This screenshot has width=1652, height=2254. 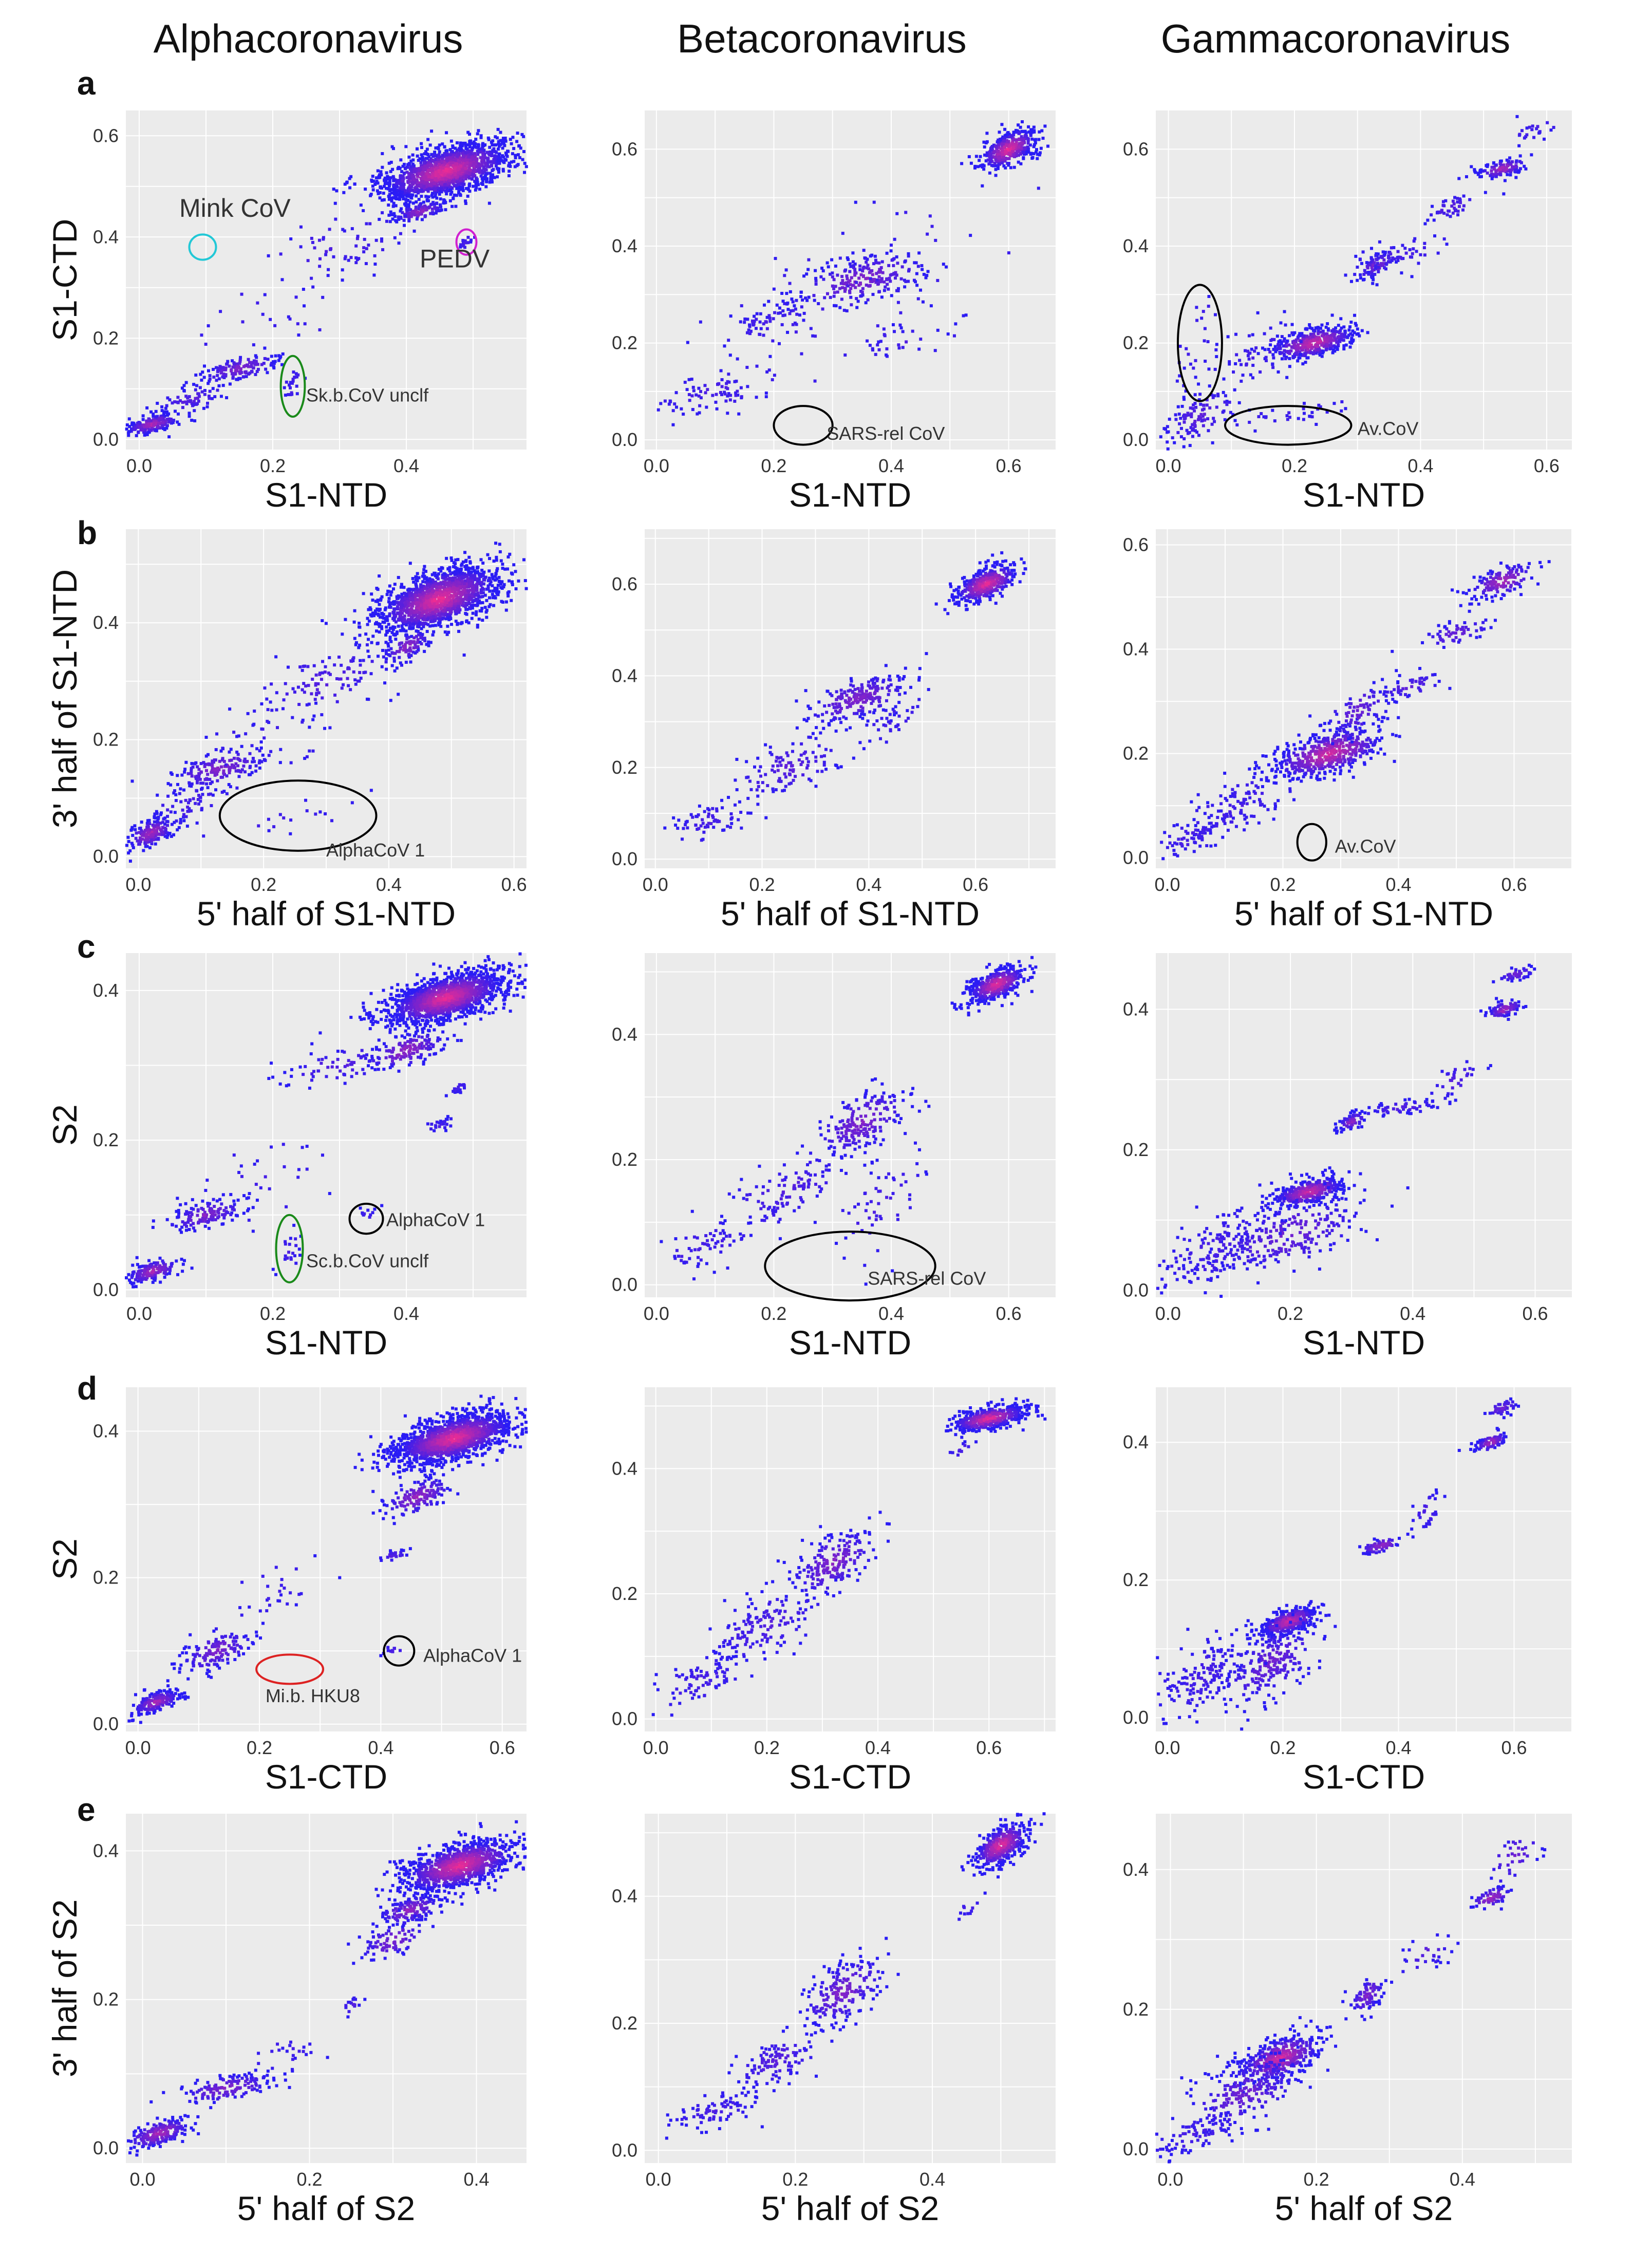 I want to click on x-axis-title: S1-NTD, so click(x=851, y=495).